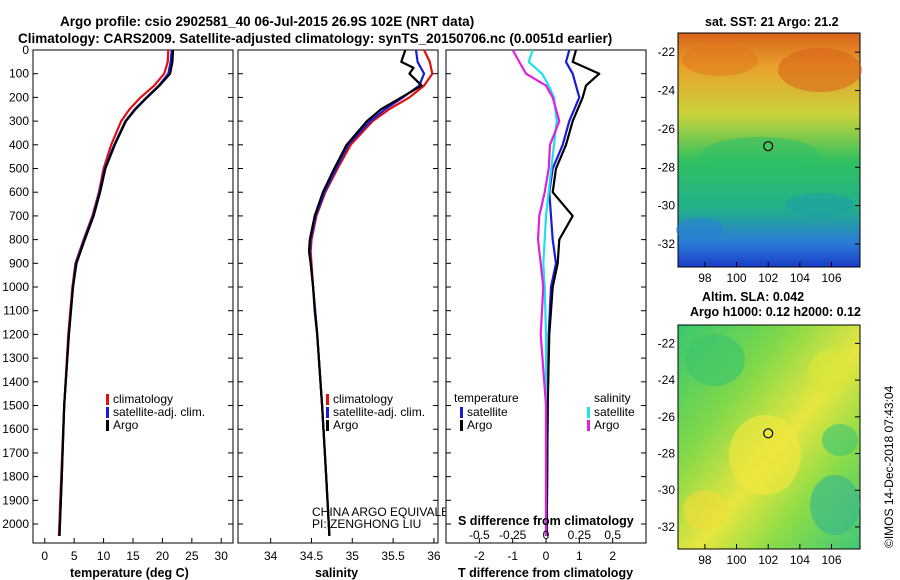  Describe the element at coordinates (461, 412) in the screenshot. I see `legend-t-satellite-swatch` at that location.